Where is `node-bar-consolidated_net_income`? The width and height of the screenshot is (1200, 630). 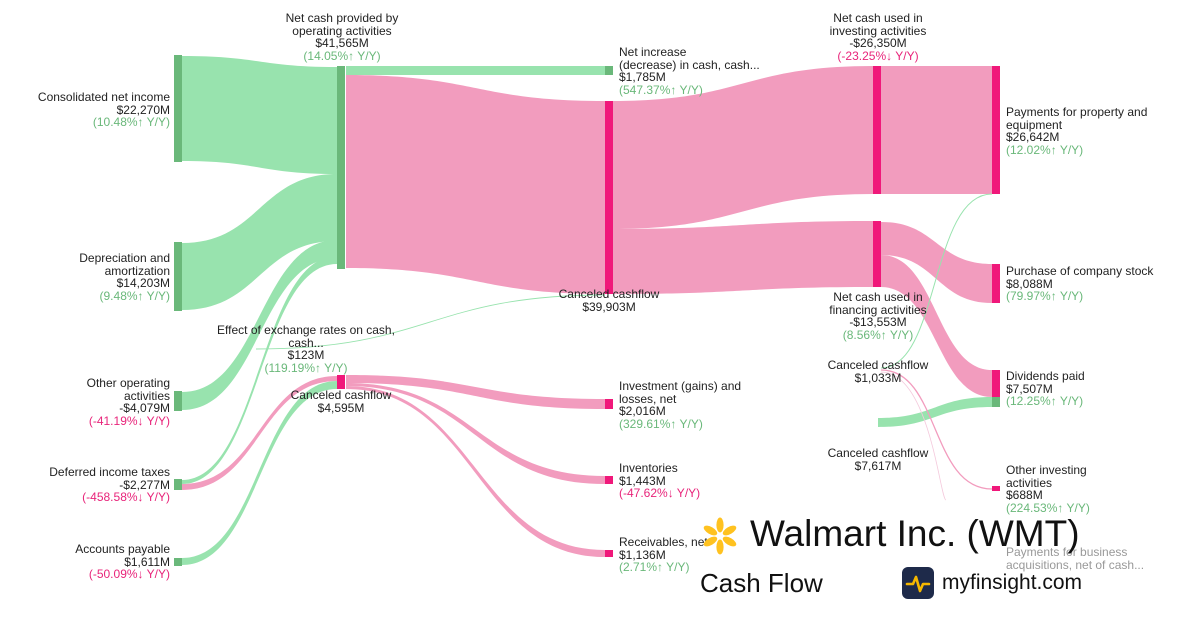 node-bar-consolidated_net_income is located at coordinates (178, 108).